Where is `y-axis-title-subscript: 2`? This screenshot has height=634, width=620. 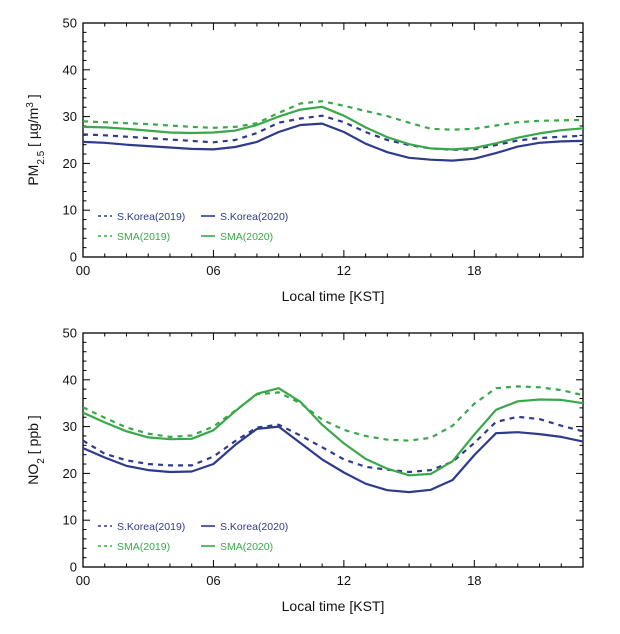 y-axis-title-subscript: 2 is located at coordinates (41, 461).